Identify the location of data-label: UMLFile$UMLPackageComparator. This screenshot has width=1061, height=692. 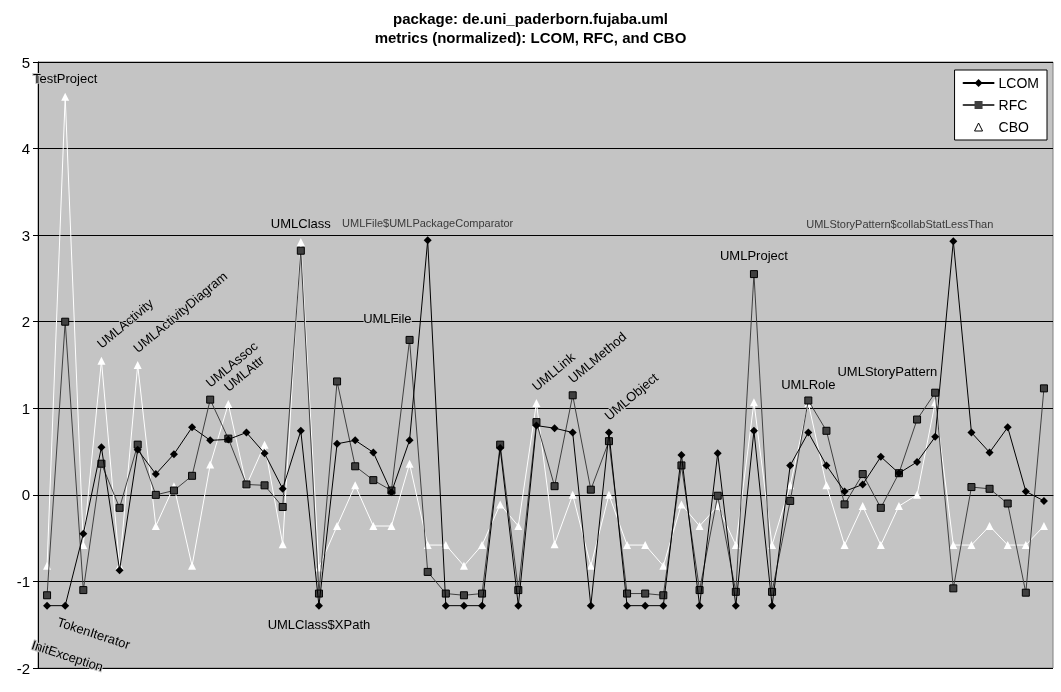
(428, 222).